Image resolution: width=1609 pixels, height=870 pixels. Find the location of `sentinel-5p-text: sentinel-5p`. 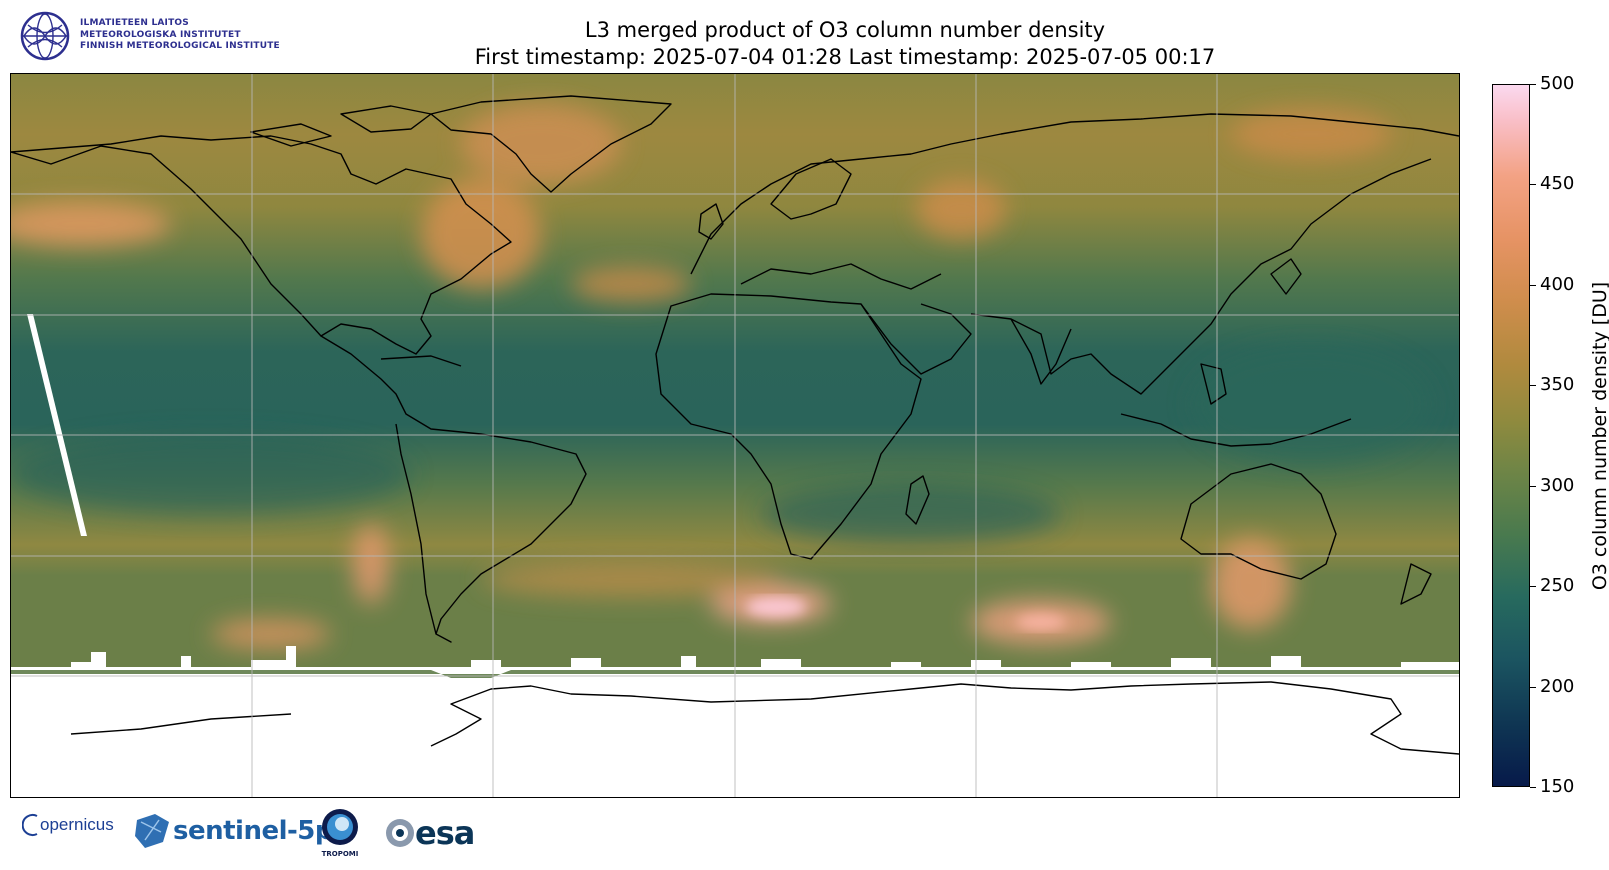

sentinel-5p-text: sentinel-5p is located at coordinates (253, 831).